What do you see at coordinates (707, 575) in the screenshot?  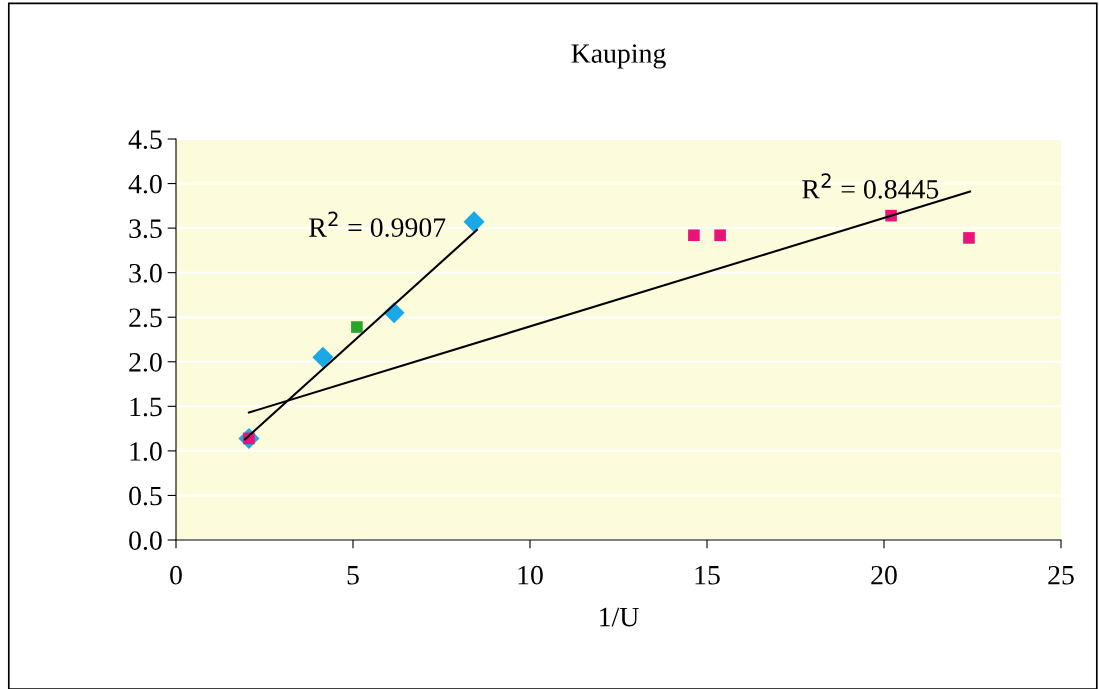 I see `x-tick-label: 15` at bounding box center [707, 575].